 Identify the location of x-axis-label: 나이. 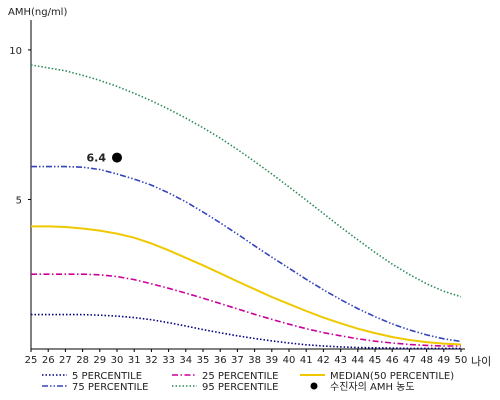
(481, 361).